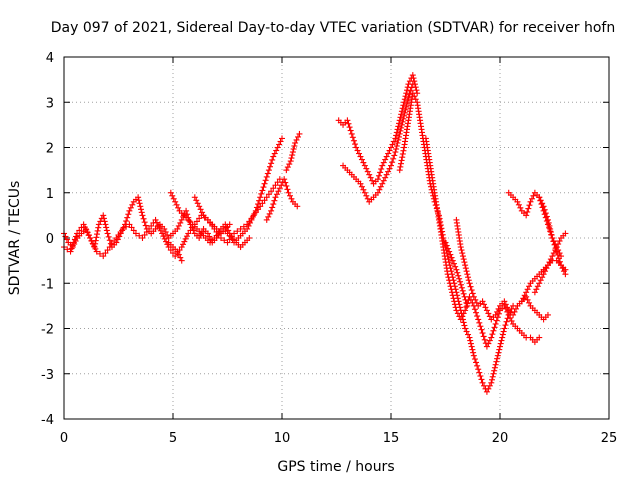 This screenshot has width=640, height=480. I want to click on y-tick-label: 0, so click(50, 239).